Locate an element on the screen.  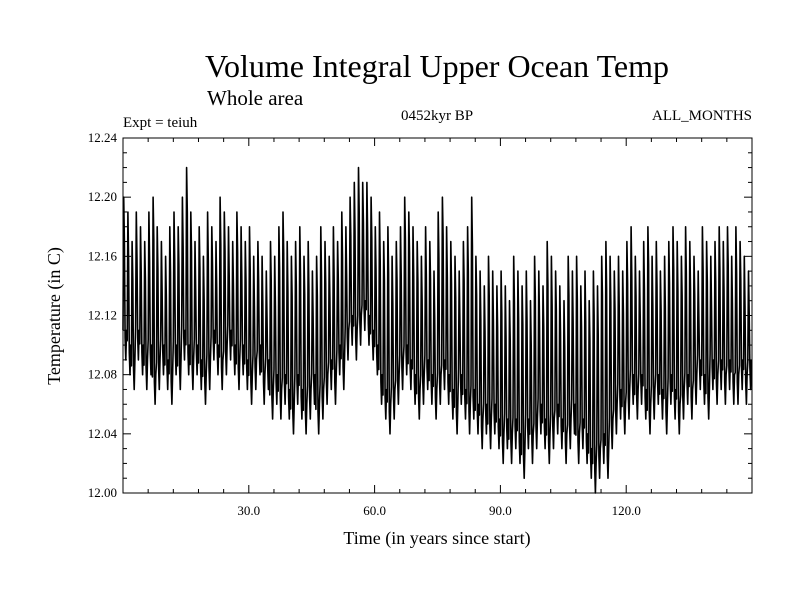
y-tick-label: 12.08 is located at coordinates (102, 374).